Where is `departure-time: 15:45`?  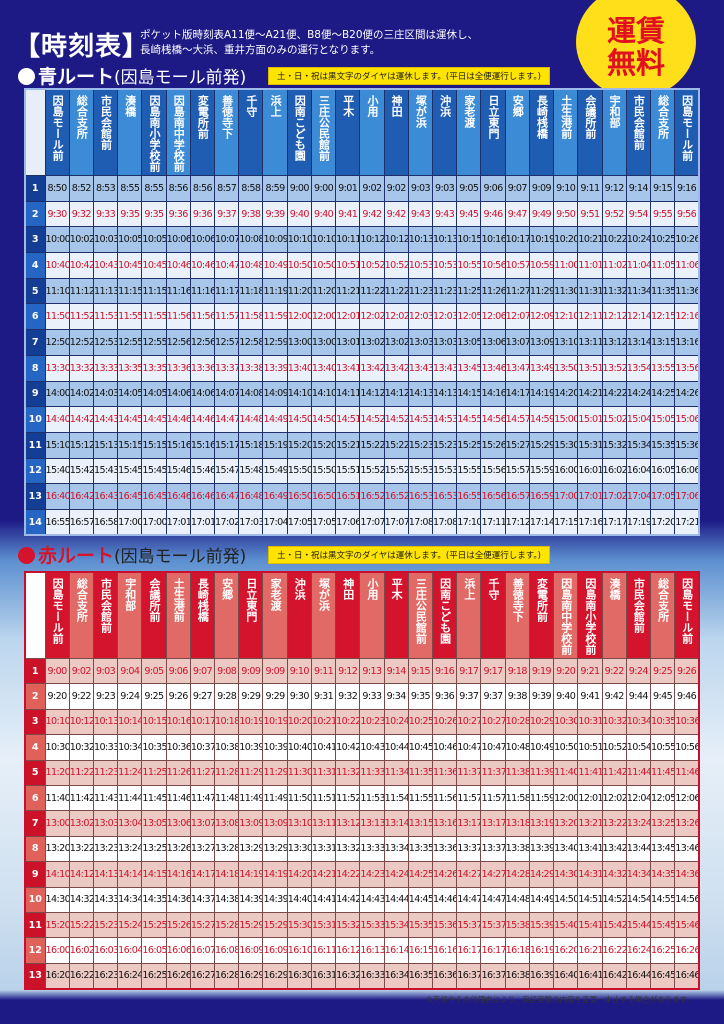 departure-time: 15:45 is located at coordinates (662, 925).